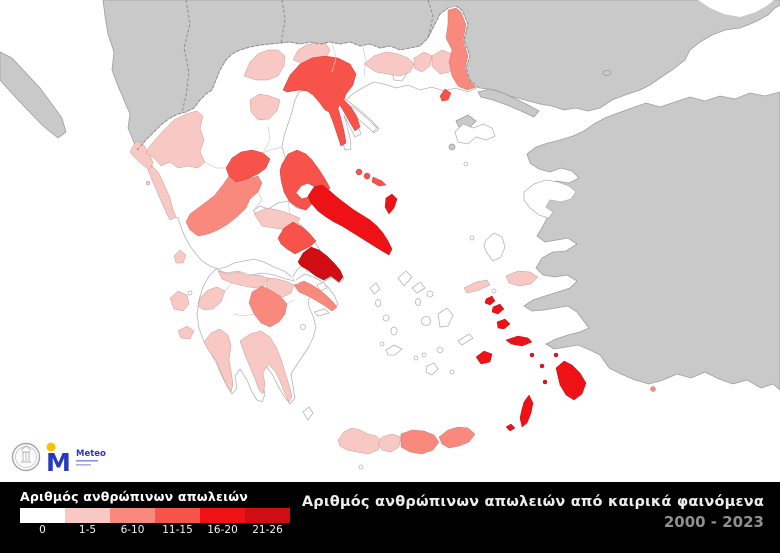 The height and width of the screenshot is (553, 780). What do you see at coordinates (653, 389) in the screenshot?
I see `island-kastellorizo` at bounding box center [653, 389].